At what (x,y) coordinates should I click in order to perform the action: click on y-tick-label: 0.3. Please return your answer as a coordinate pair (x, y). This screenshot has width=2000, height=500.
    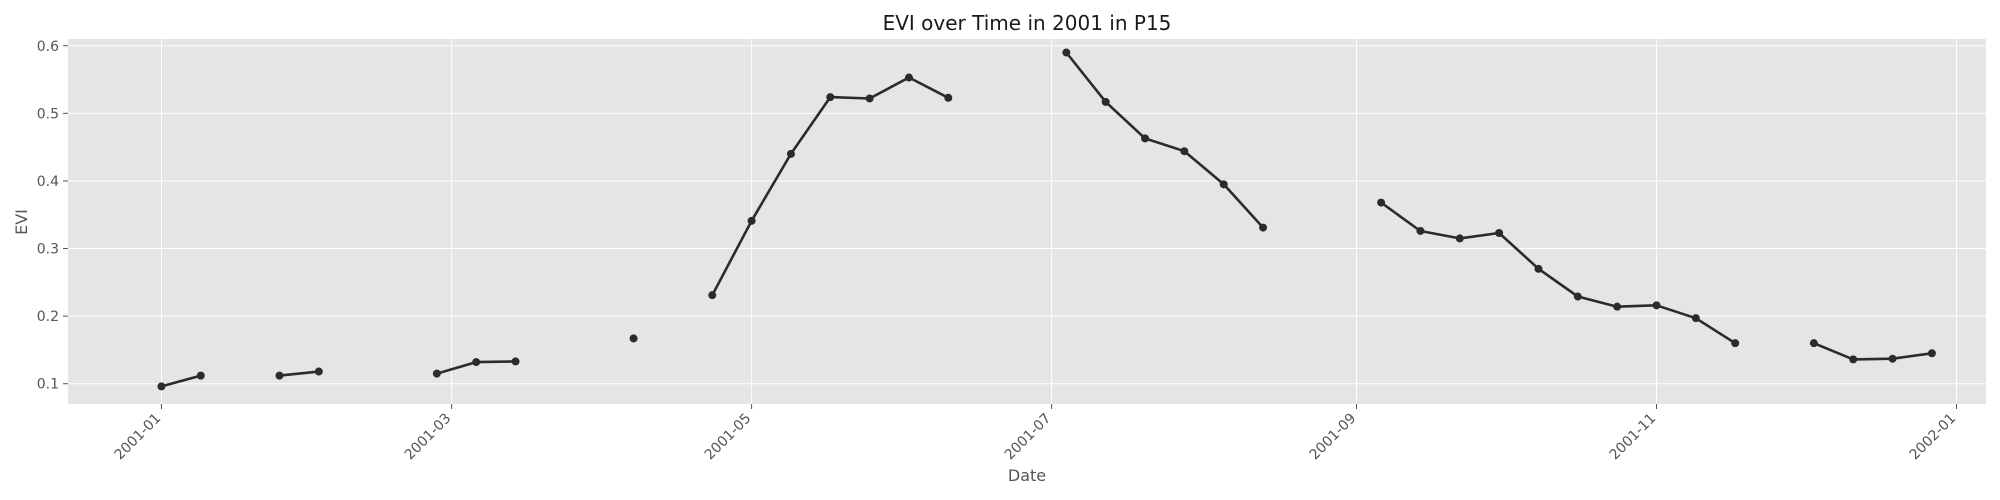
    Looking at the image, I should click on (48, 250).